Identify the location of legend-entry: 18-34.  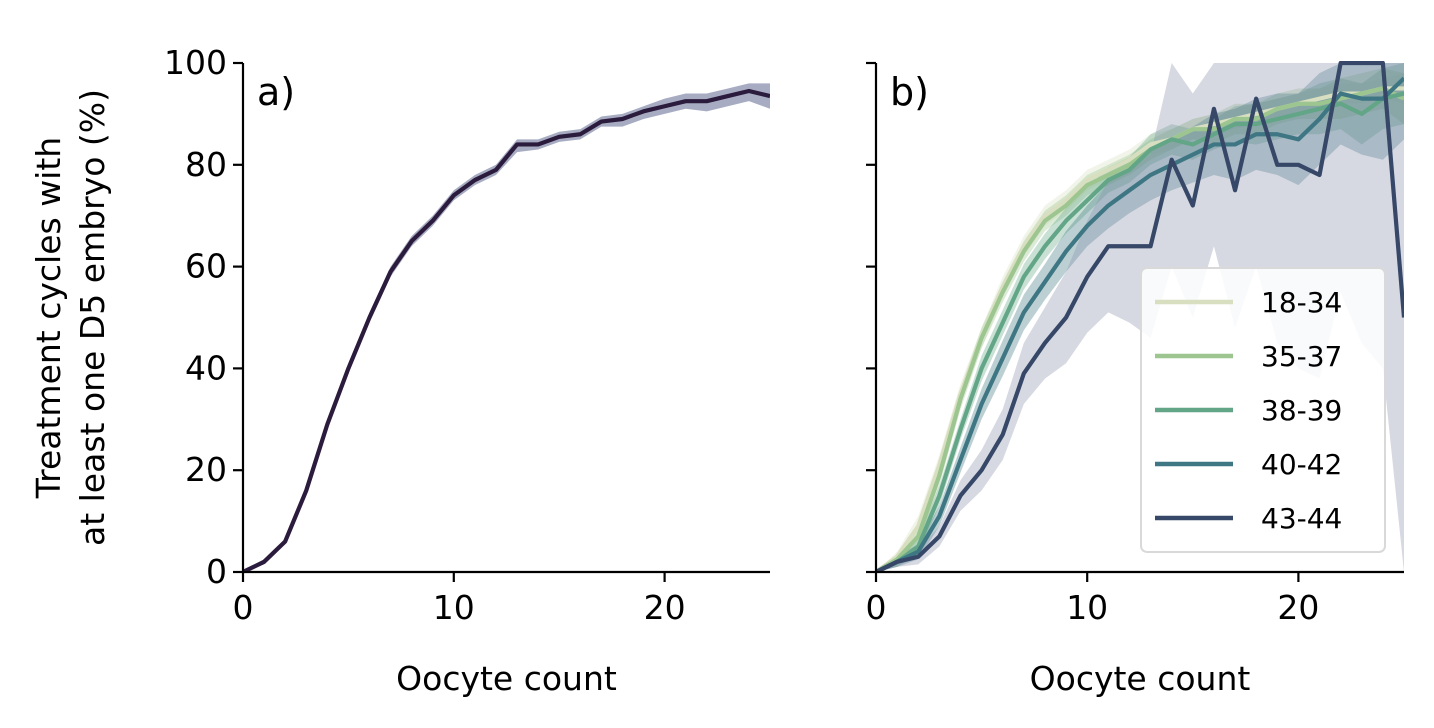
(1301, 302).